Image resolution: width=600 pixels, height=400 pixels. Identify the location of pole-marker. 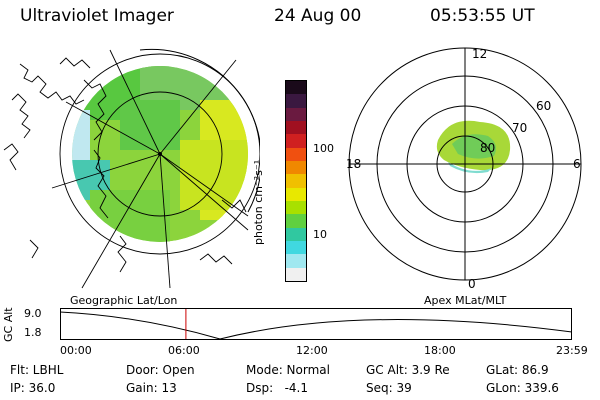
(160, 154).